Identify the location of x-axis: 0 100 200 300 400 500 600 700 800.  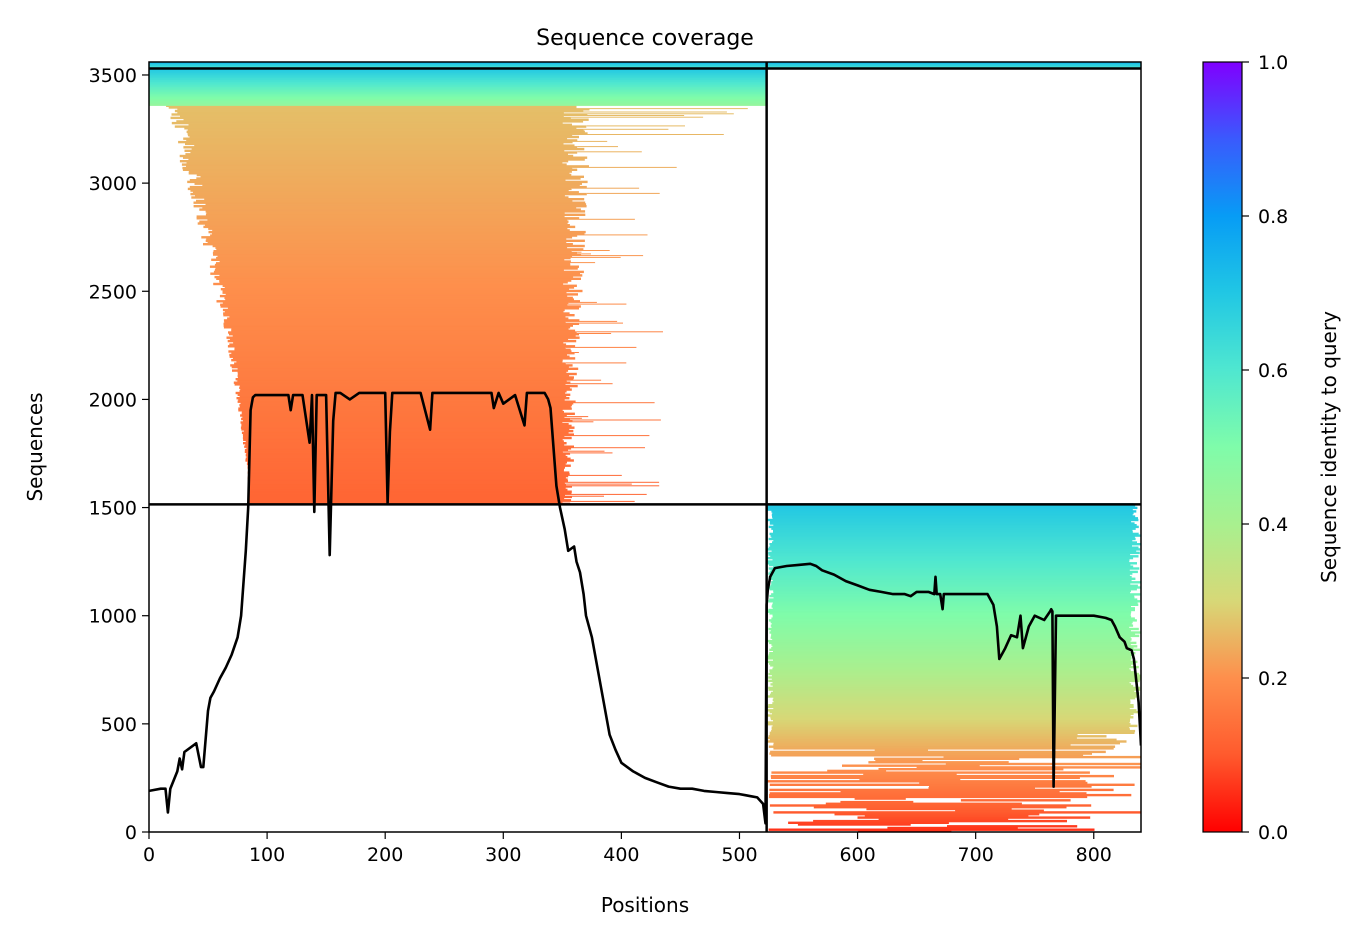
(627, 849).